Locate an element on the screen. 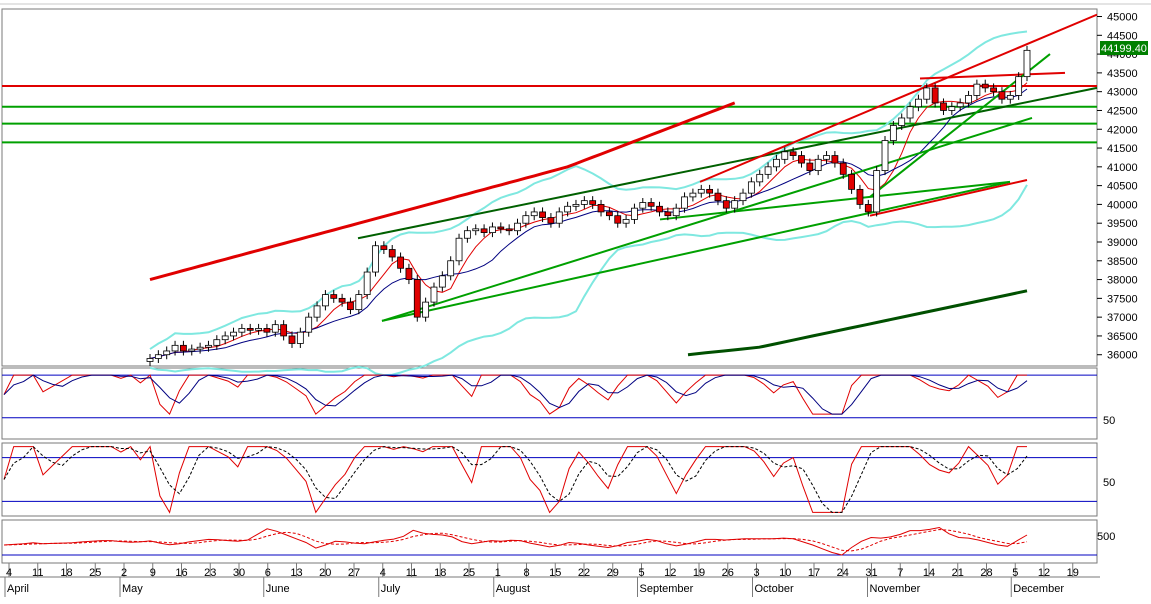 This screenshot has height=604, width=1151. price-tick-label: 42500 is located at coordinates (1122, 111).